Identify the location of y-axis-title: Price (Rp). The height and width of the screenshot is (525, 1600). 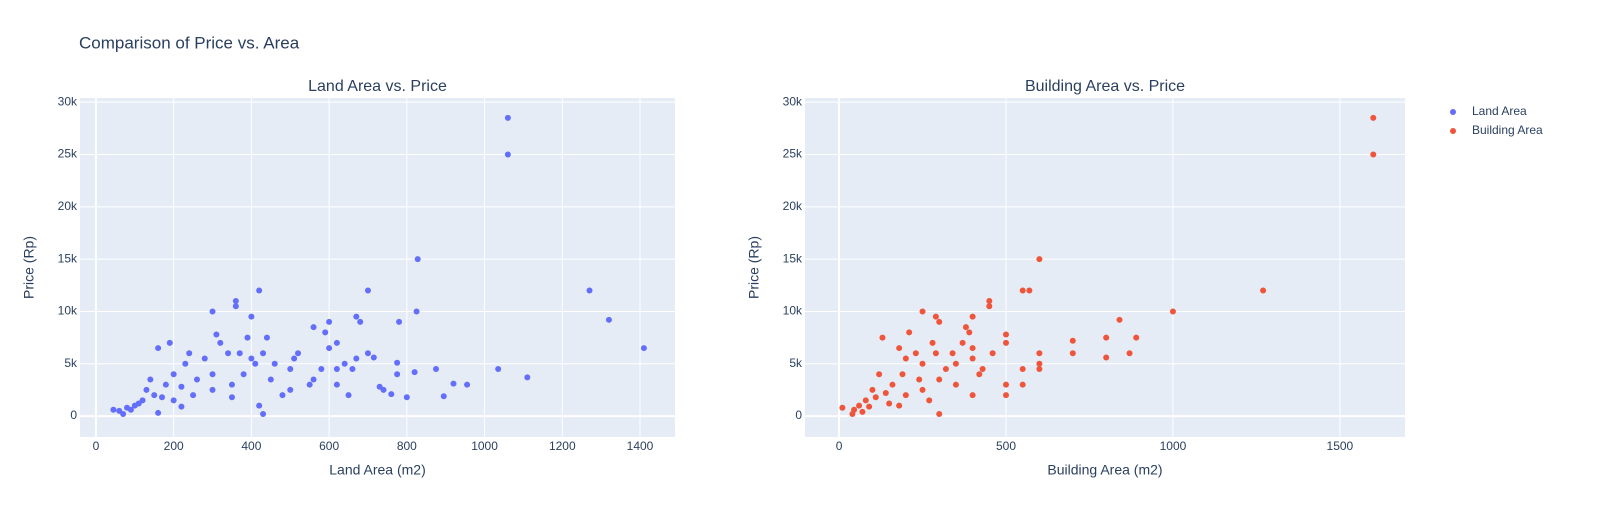
(754, 267).